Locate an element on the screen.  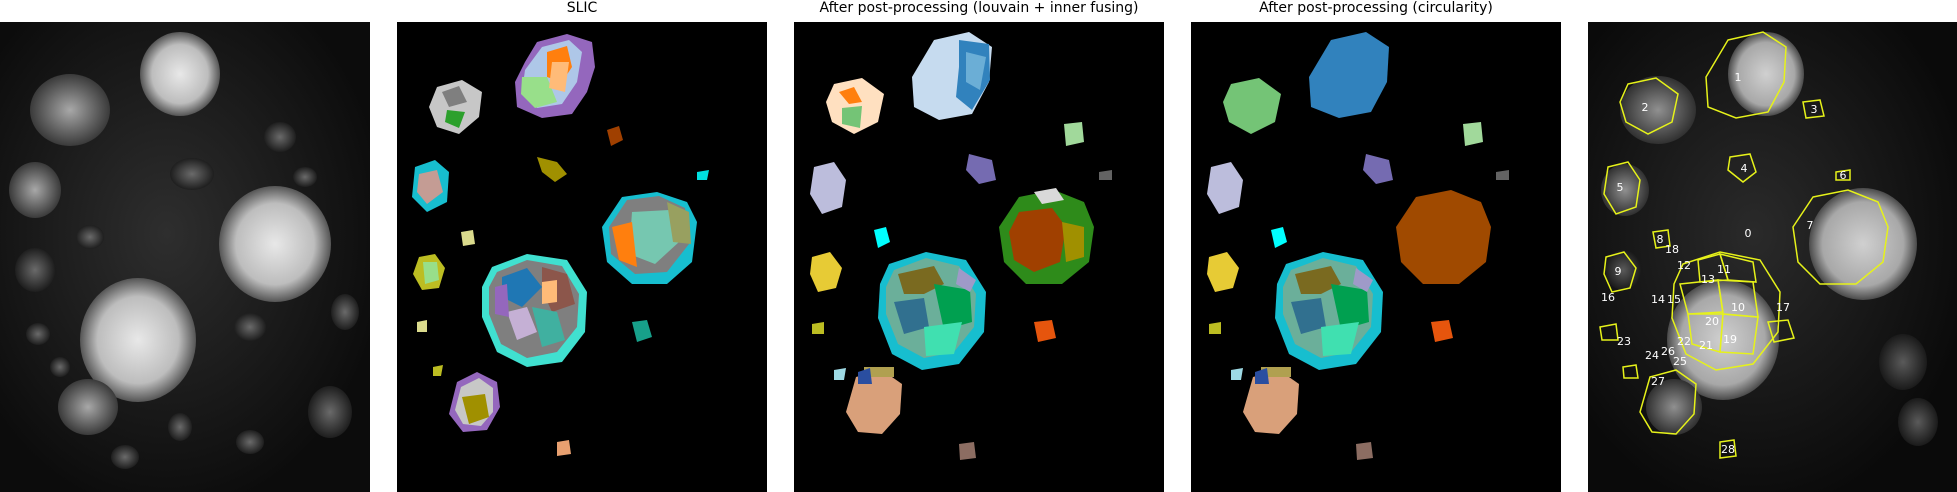
panel-title-overlay is located at coordinates (1772, 10).